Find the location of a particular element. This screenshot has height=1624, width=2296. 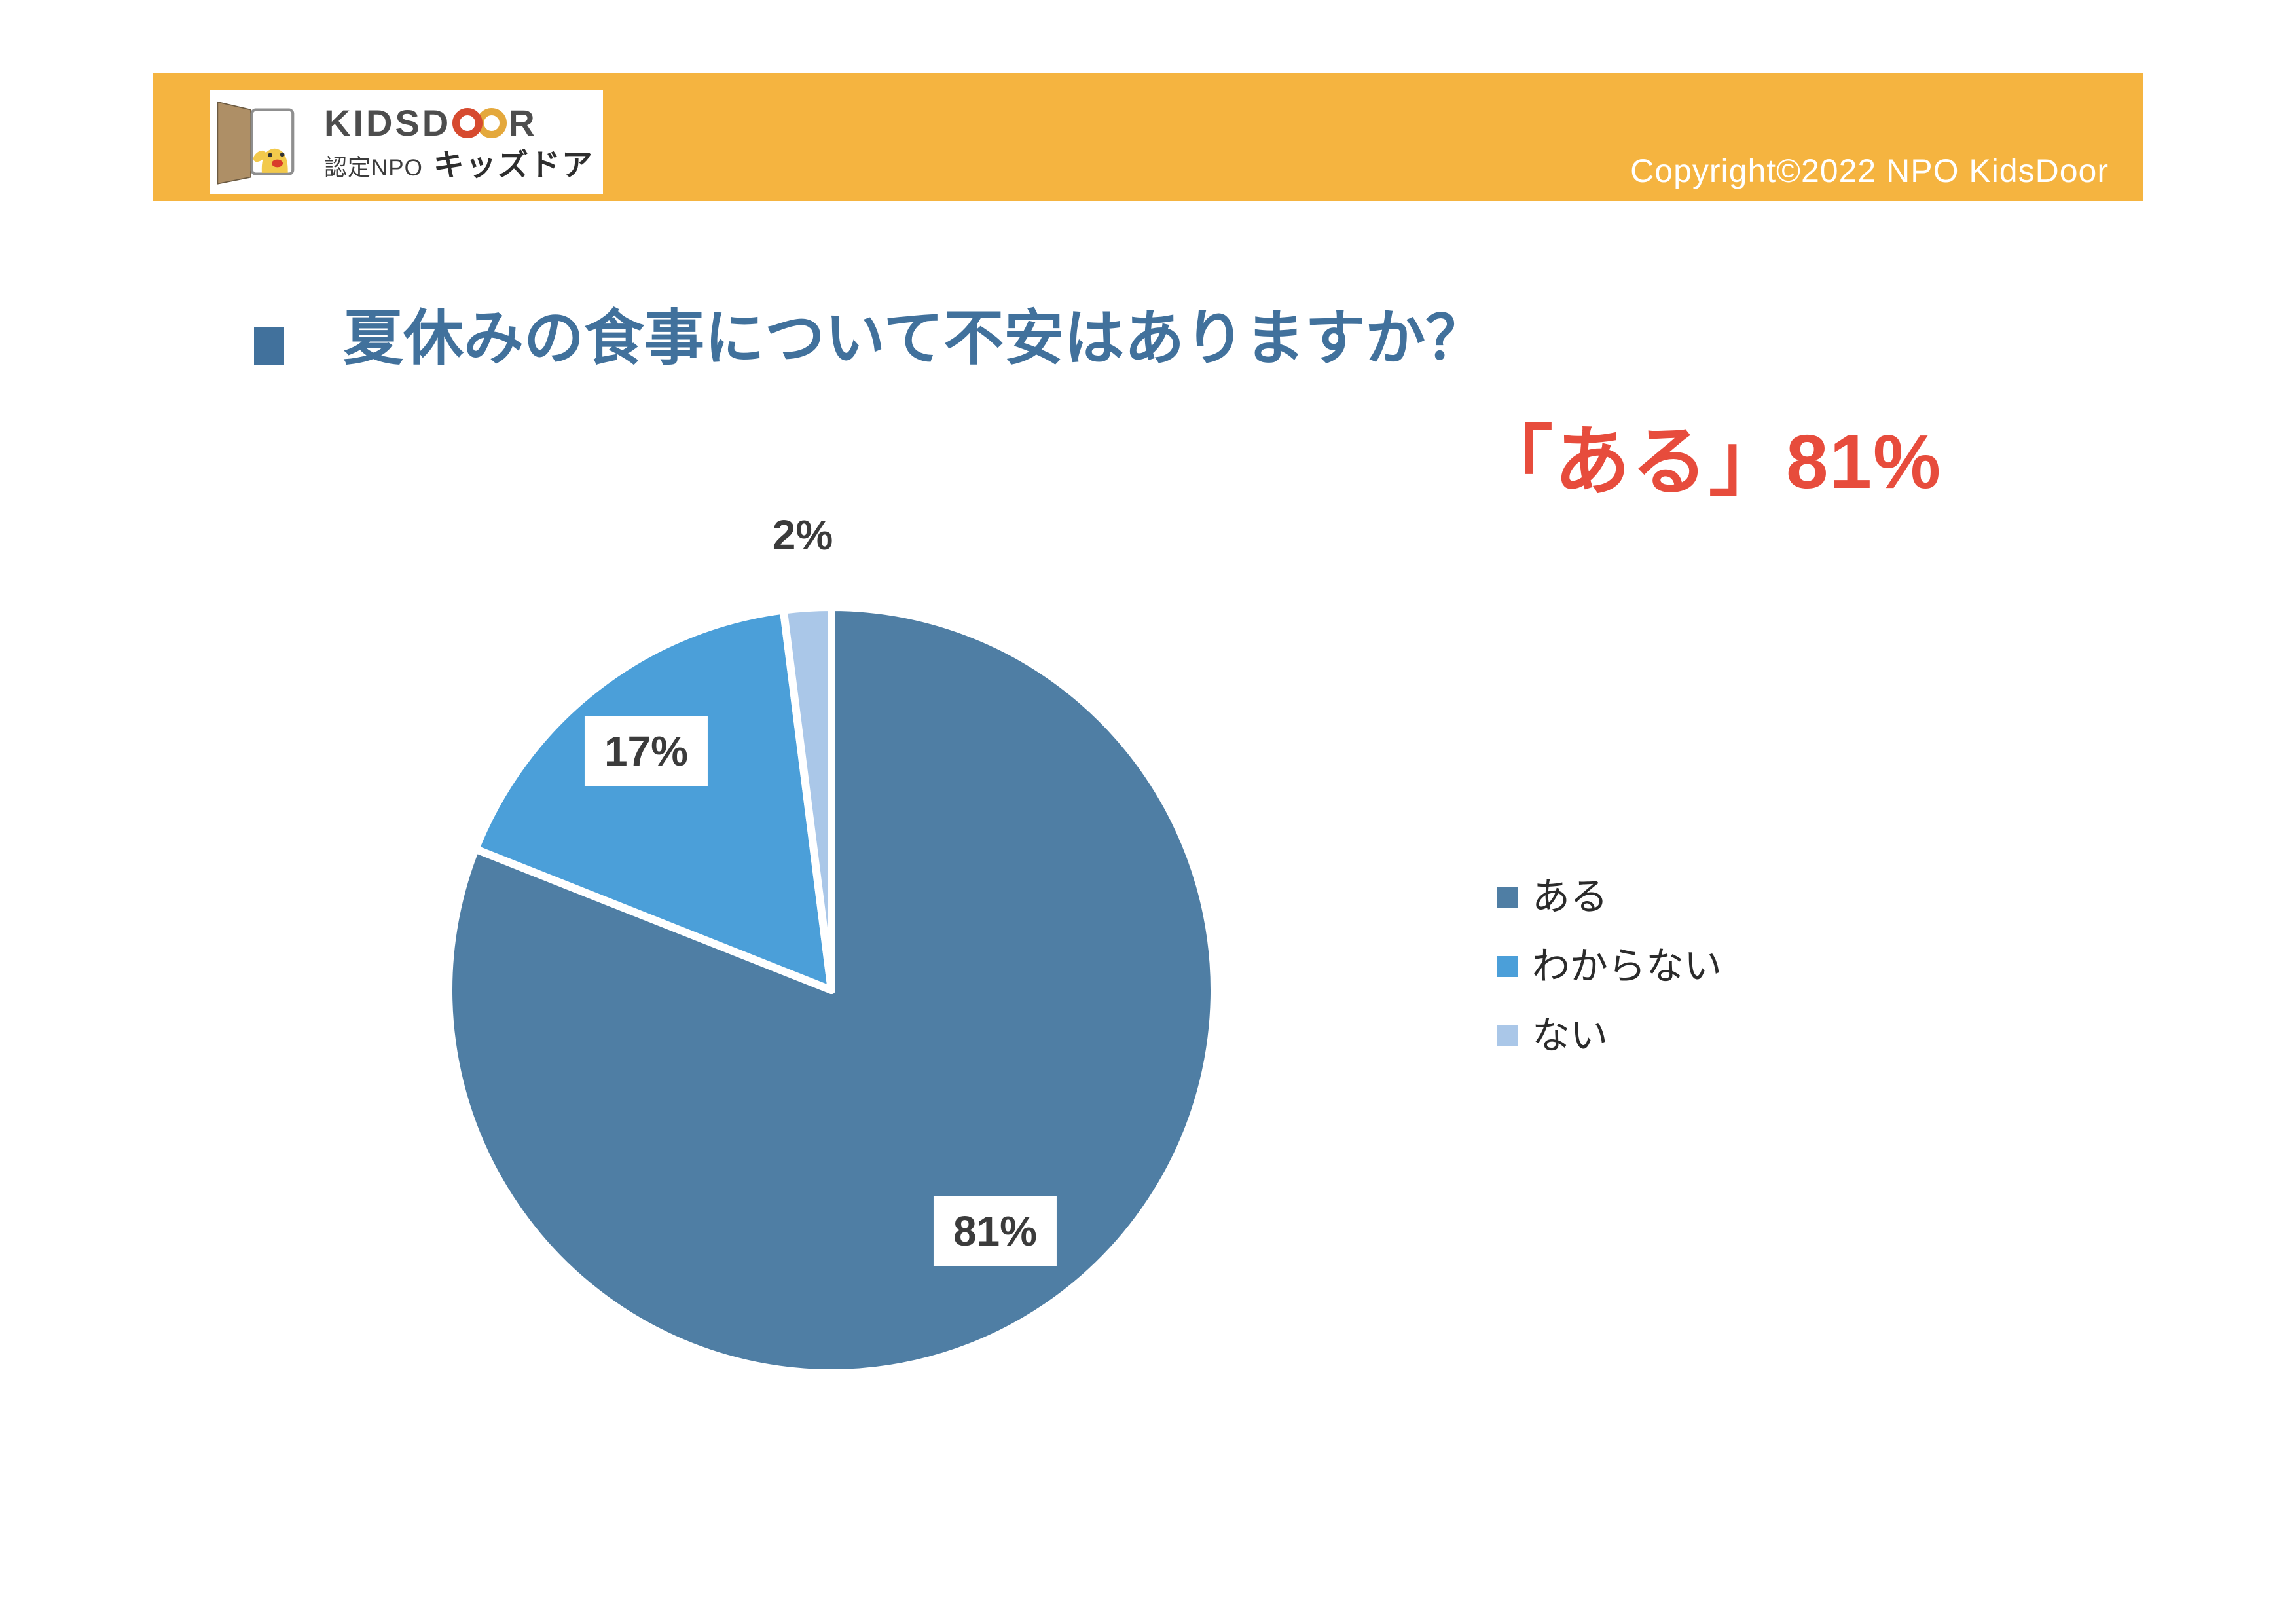

brand-text-after: R is located at coordinates (523, 122).